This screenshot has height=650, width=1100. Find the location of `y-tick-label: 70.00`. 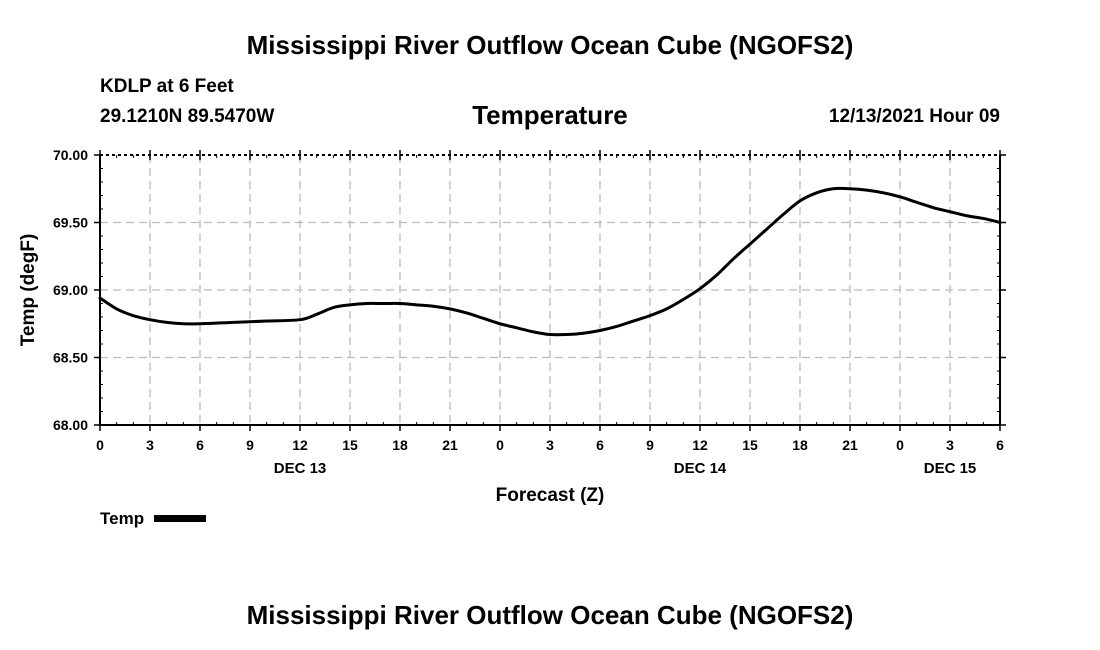

y-tick-label: 70.00 is located at coordinates (70, 155).